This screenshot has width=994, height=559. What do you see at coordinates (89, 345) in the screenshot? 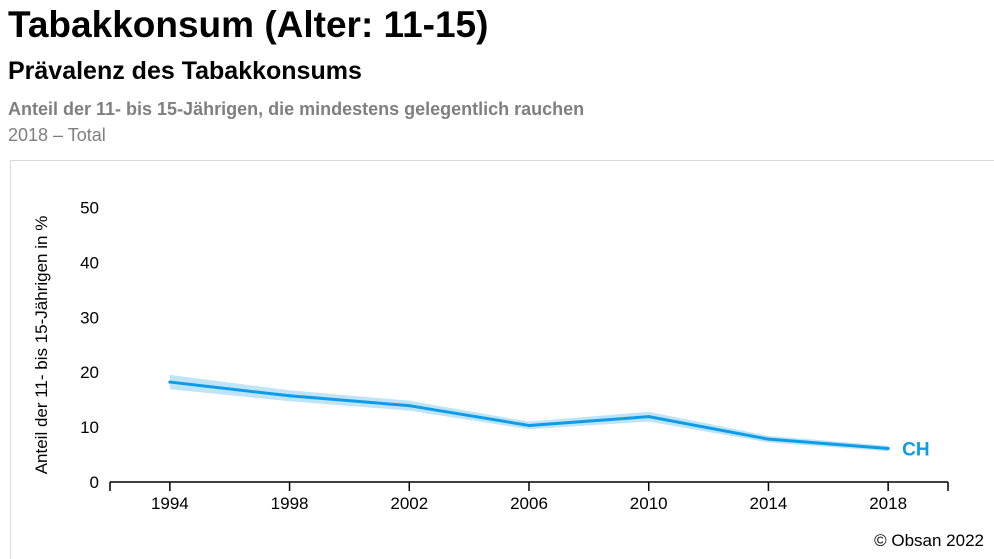
I see `y-axis: 0 10 20 30 40 50` at bounding box center [89, 345].